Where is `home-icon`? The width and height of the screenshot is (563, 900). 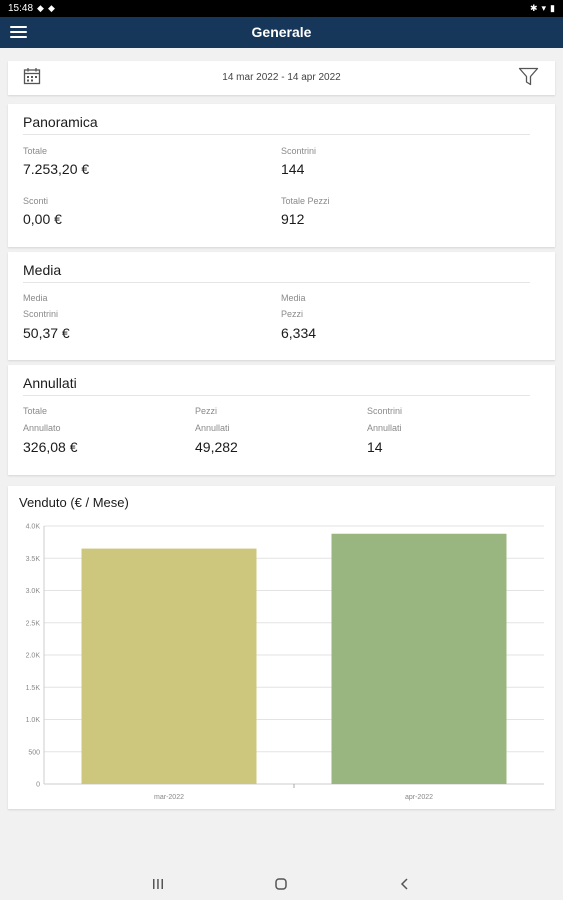
home-icon is located at coordinates (281, 884).